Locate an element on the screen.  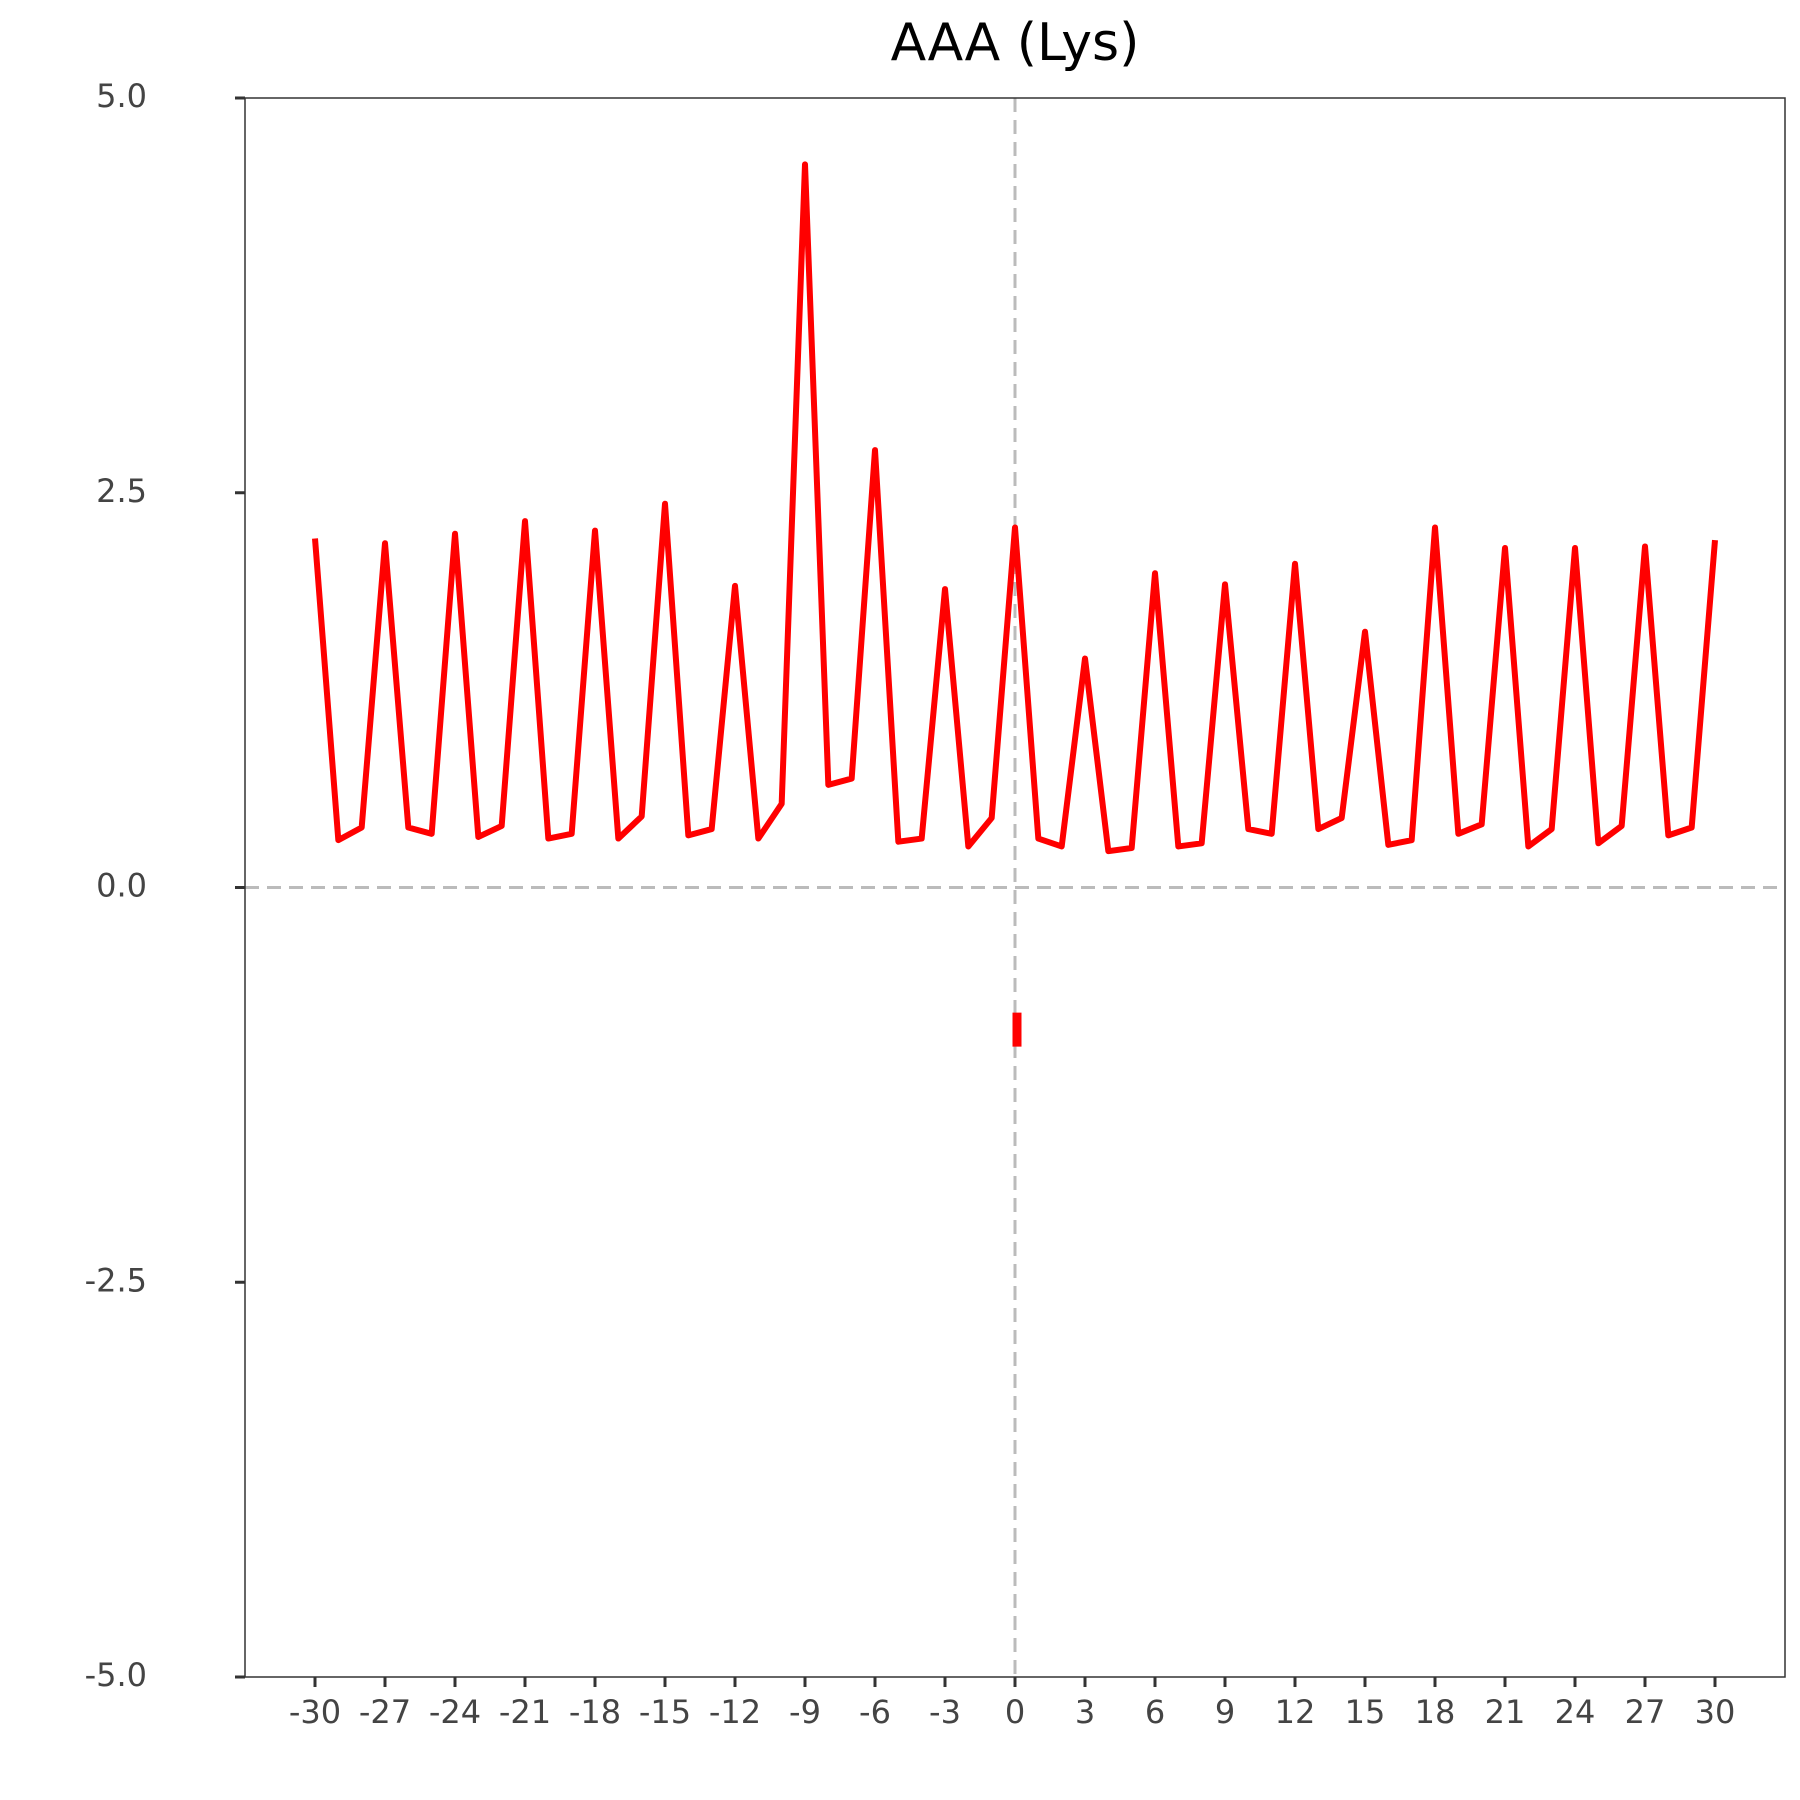
x-tick-label: 24 is located at coordinates (1575, 1712).